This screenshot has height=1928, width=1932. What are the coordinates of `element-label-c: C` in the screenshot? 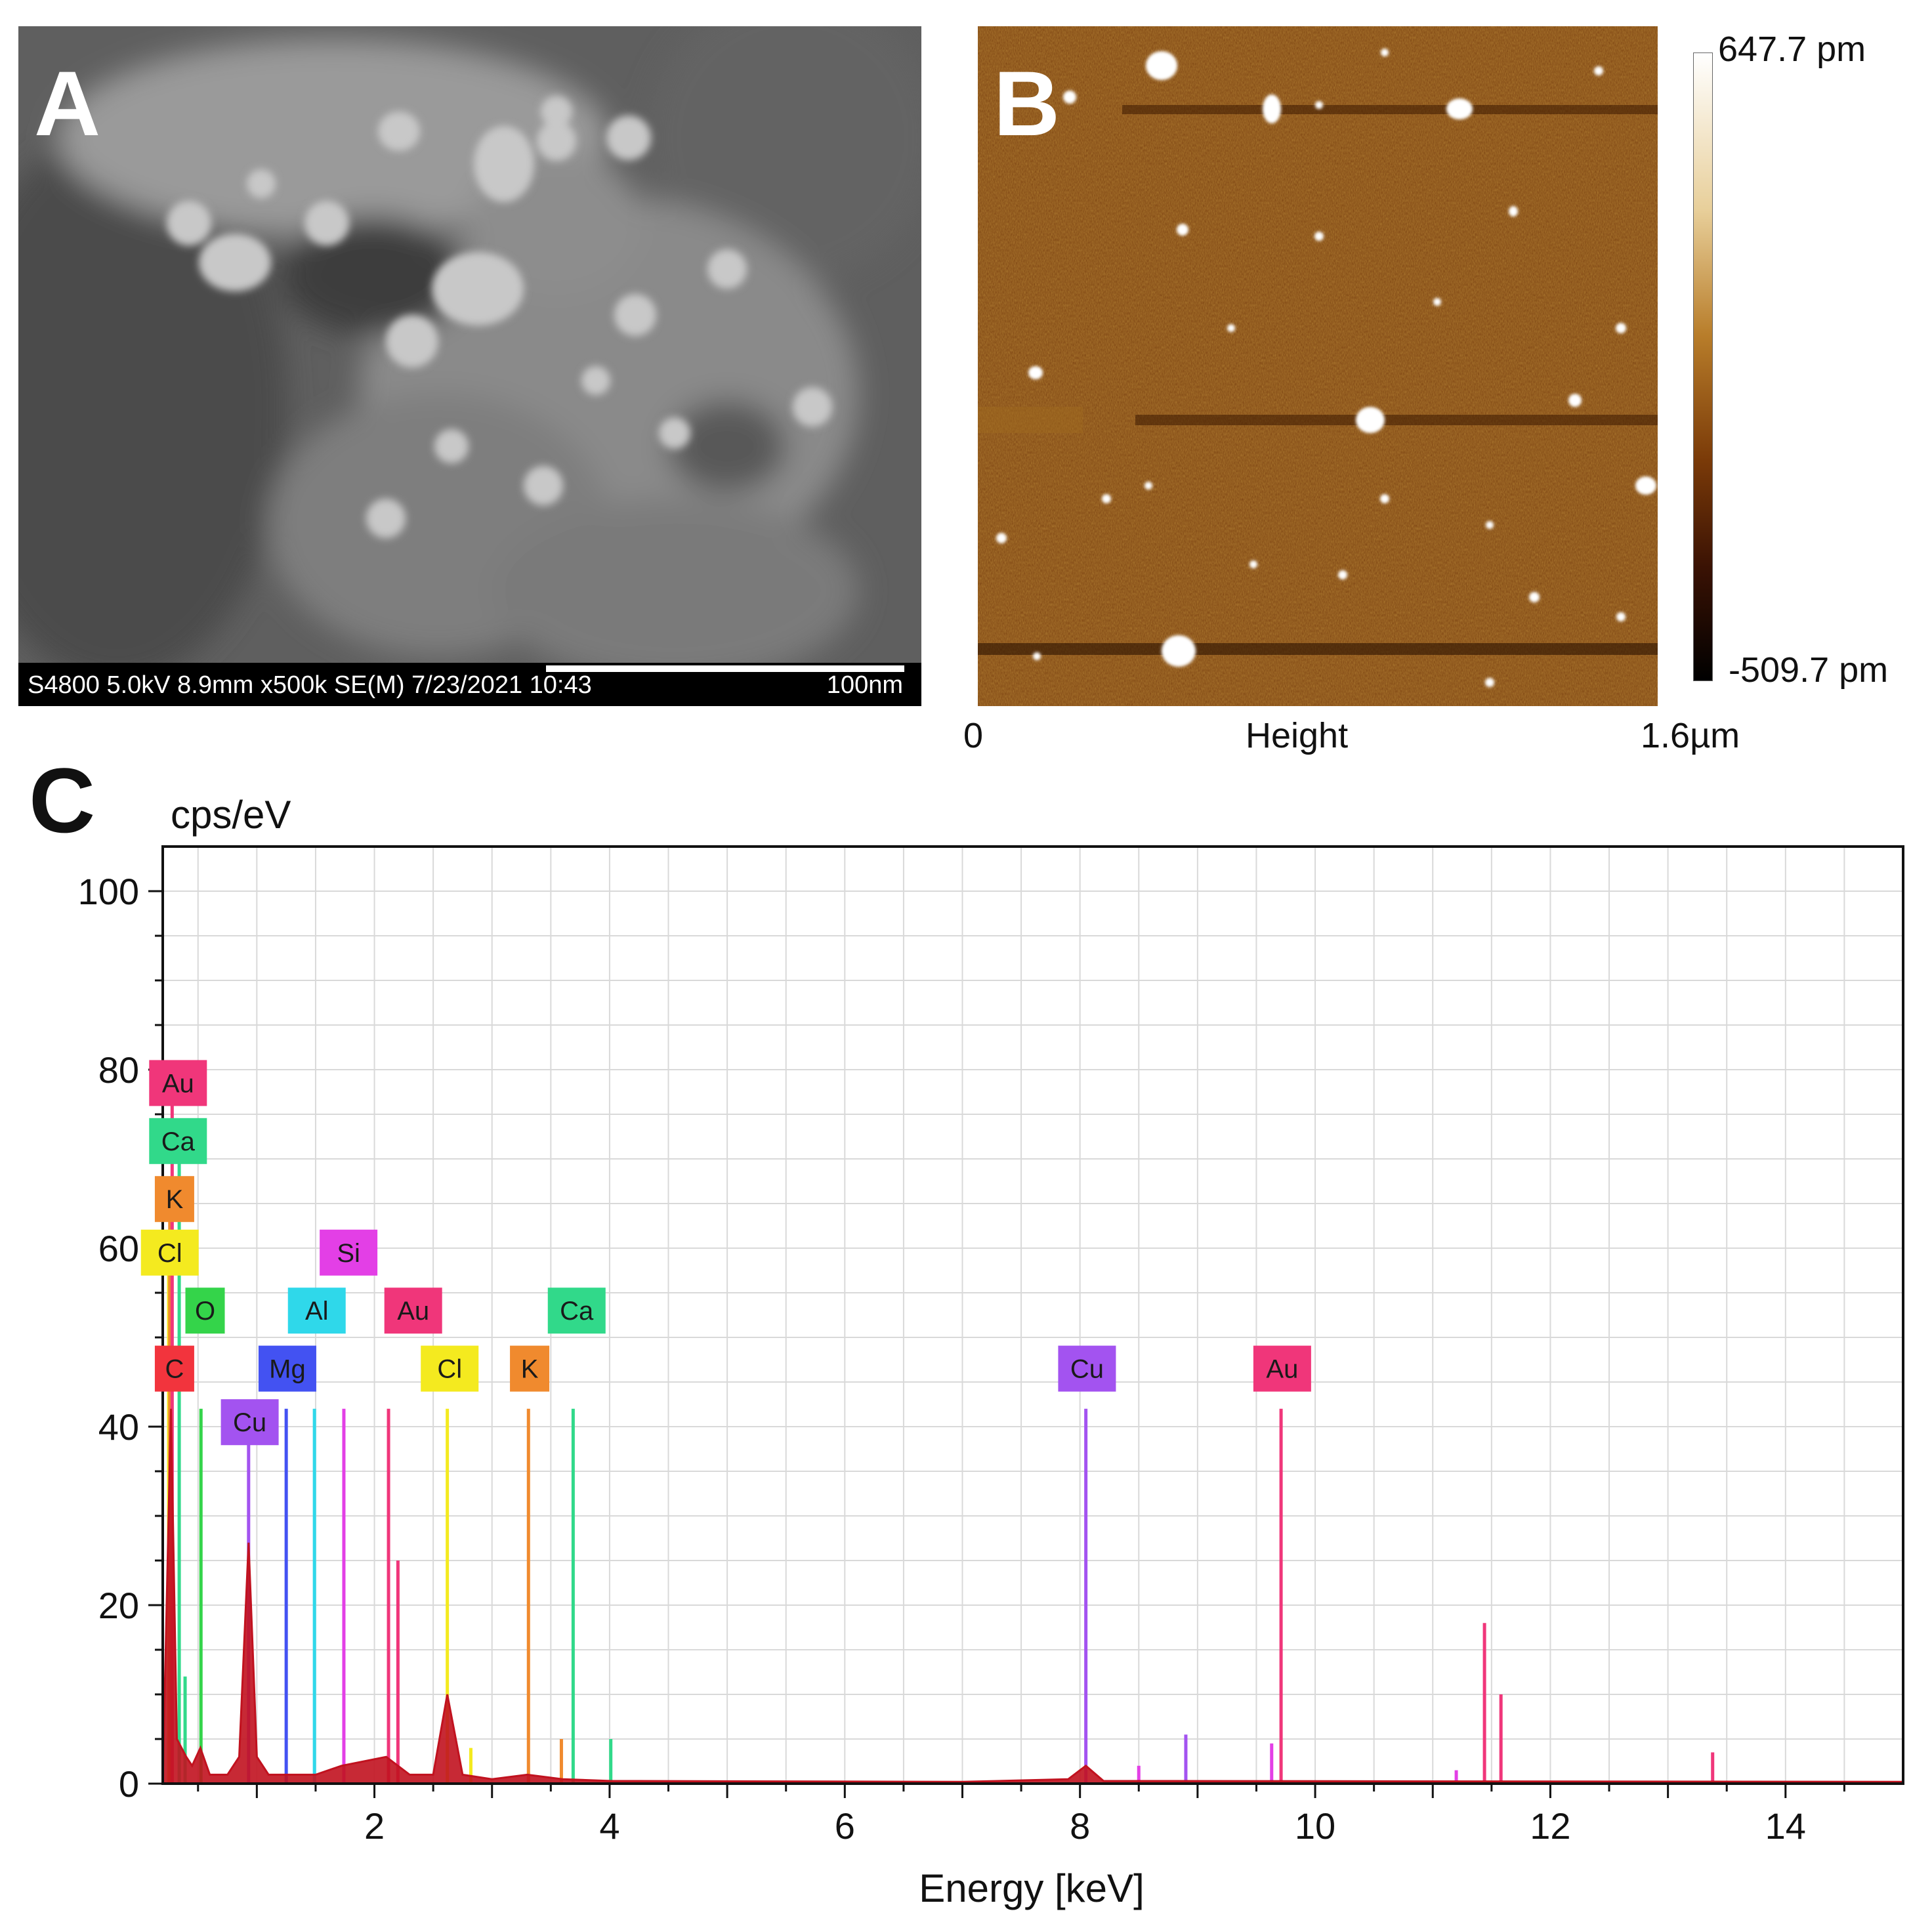 It's located at (174, 1368).